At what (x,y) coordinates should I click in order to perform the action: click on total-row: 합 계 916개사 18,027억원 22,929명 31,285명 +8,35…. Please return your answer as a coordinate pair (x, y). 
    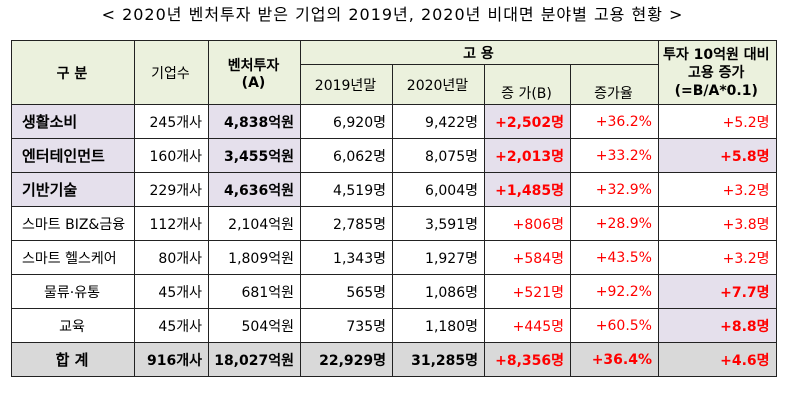
    Looking at the image, I should click on (394, 359).